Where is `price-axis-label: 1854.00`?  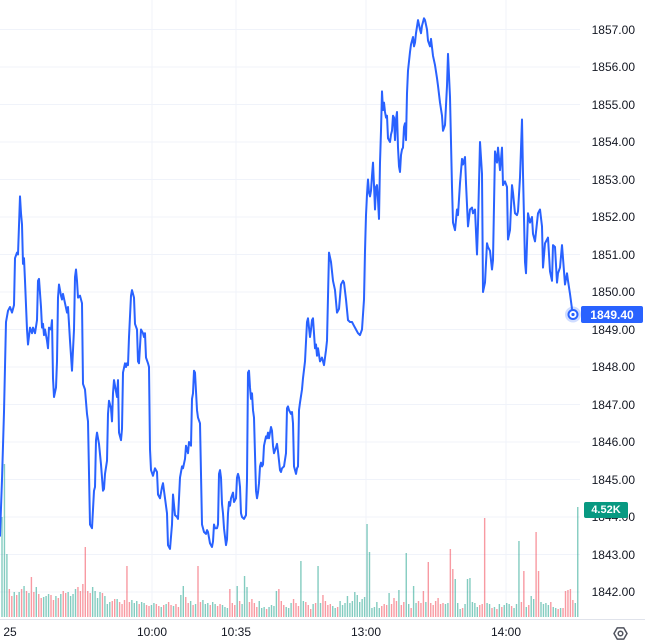
price-axis-label: 1854.00 is located at coordinates (613, 142).